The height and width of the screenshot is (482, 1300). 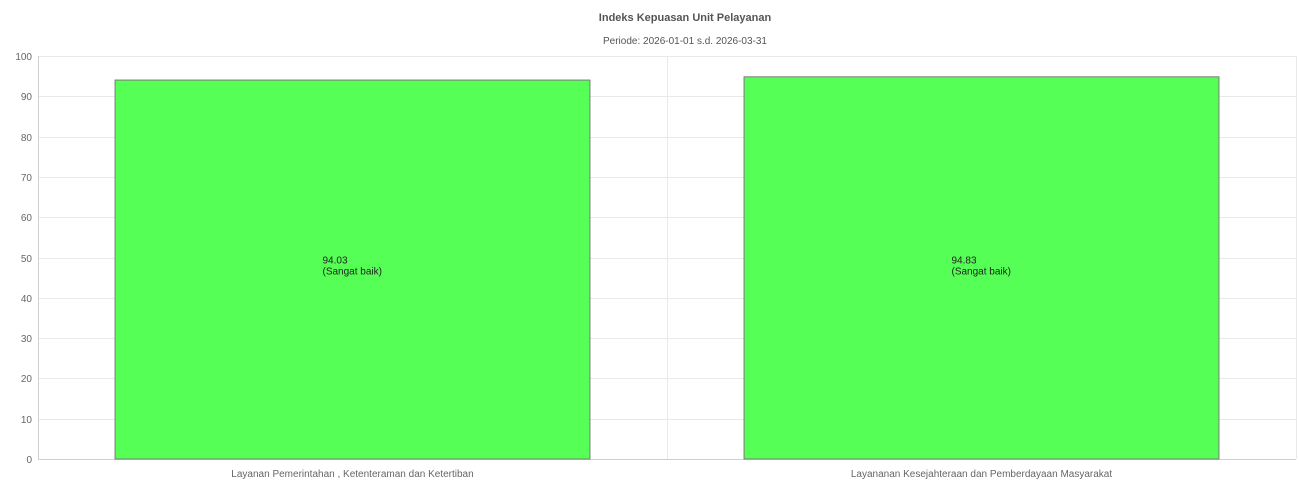 What do you see at coordinates (27, 299) in the screenshot?
I see `y-tick-label: 40` at bounding box center [27, 299].